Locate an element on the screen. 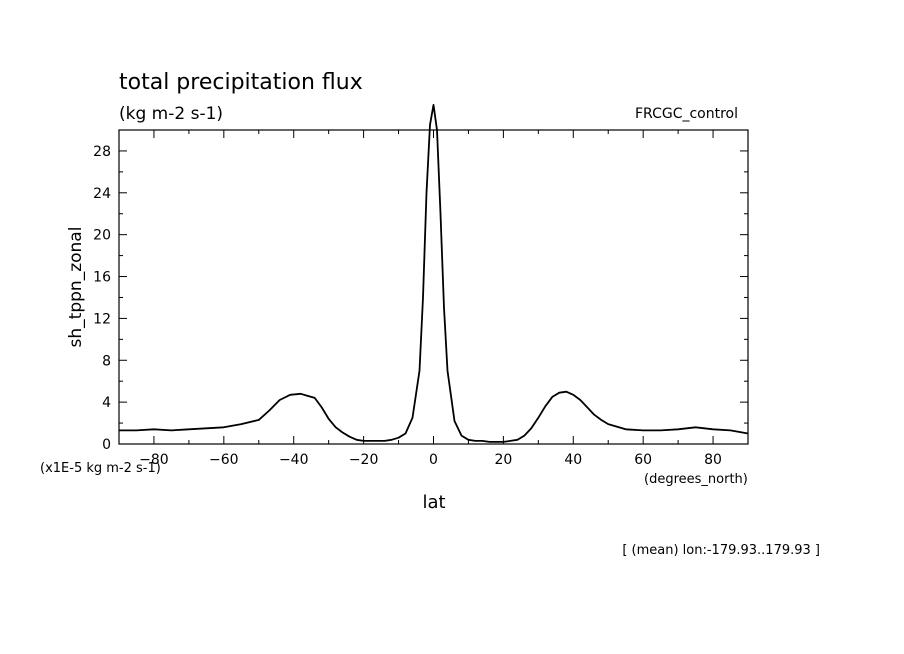 The image size is (904, 654). x-tick-label: −20 is located at coordinates (364, 460).